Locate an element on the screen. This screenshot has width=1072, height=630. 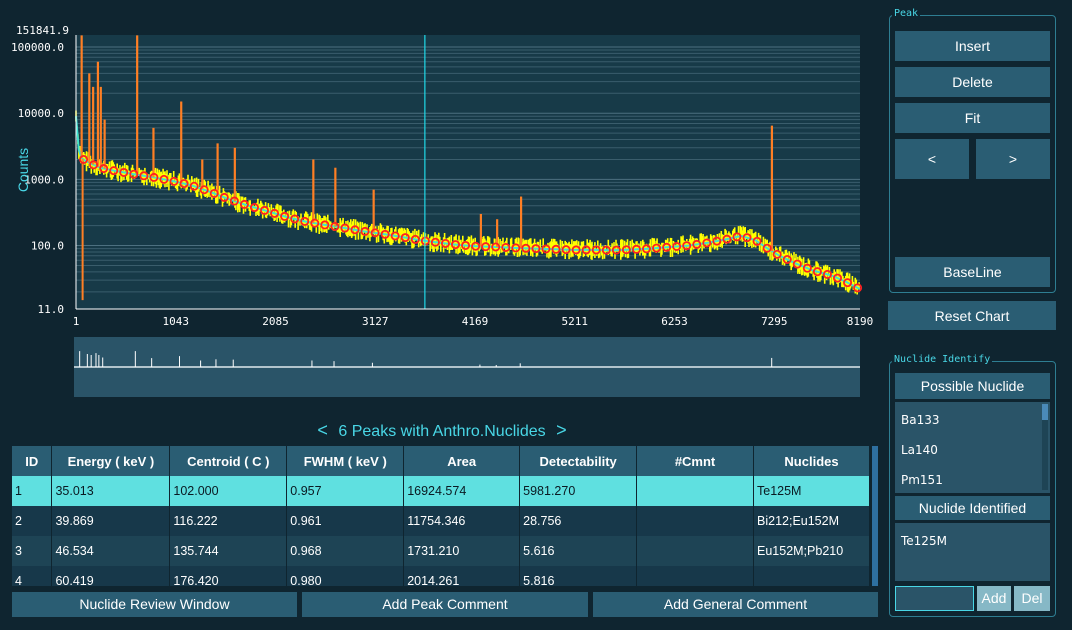
col-header-centroid: Centroid ( C ) is located at coordinates (228, 461).